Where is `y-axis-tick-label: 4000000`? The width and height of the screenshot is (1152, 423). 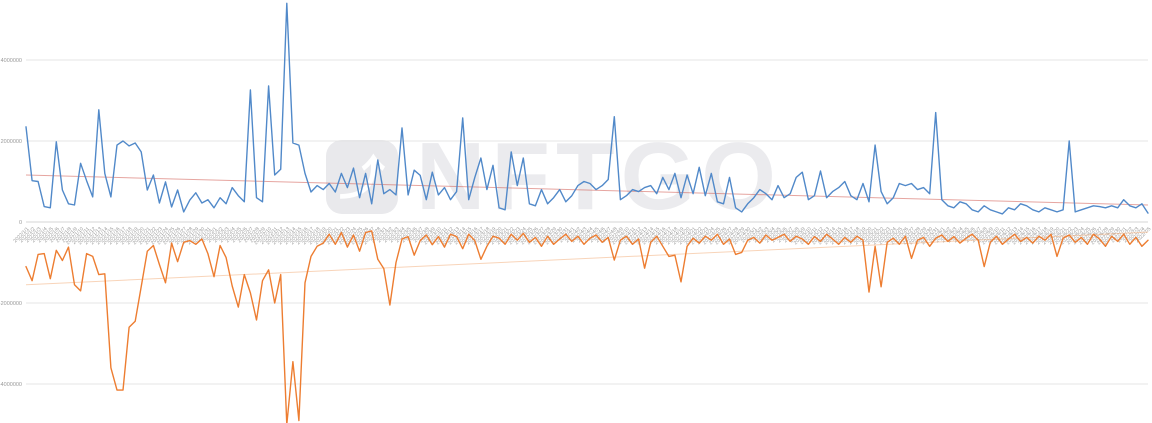 y-axis-tick-label: 4000000 is located at coordinates (11, 61).